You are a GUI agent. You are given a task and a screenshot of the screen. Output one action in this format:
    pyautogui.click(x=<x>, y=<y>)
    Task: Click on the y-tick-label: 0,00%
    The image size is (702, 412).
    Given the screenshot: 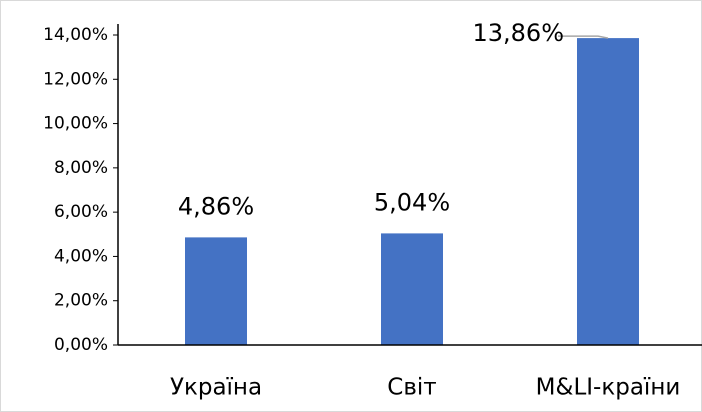 What is the action you would take?
    pyautogui.click(x=81, y=345)
    